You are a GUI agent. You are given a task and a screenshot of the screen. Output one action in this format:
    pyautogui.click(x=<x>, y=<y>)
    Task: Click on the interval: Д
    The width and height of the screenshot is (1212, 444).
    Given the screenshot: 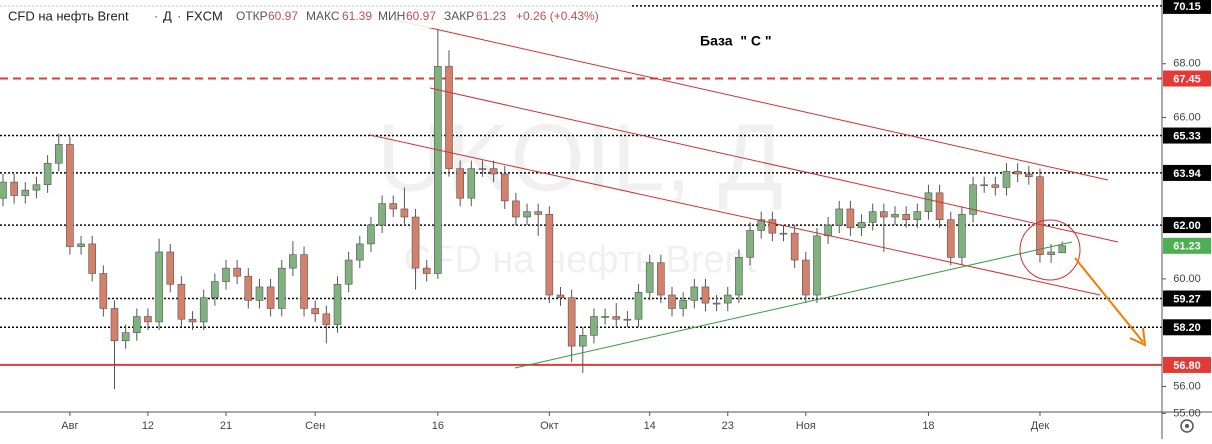 What is the action you would take?
    pyautogui.click(x=167, y=15)
    